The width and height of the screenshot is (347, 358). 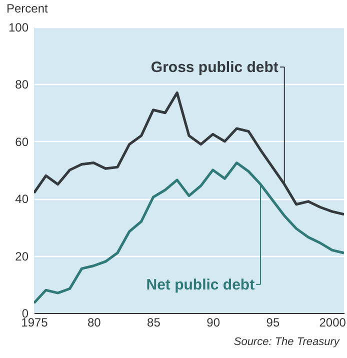 What do you see at coordinates (287, 342) in the screenshot?
I see `source-note: Source: The Treasury` at bounding box center [287, 342].